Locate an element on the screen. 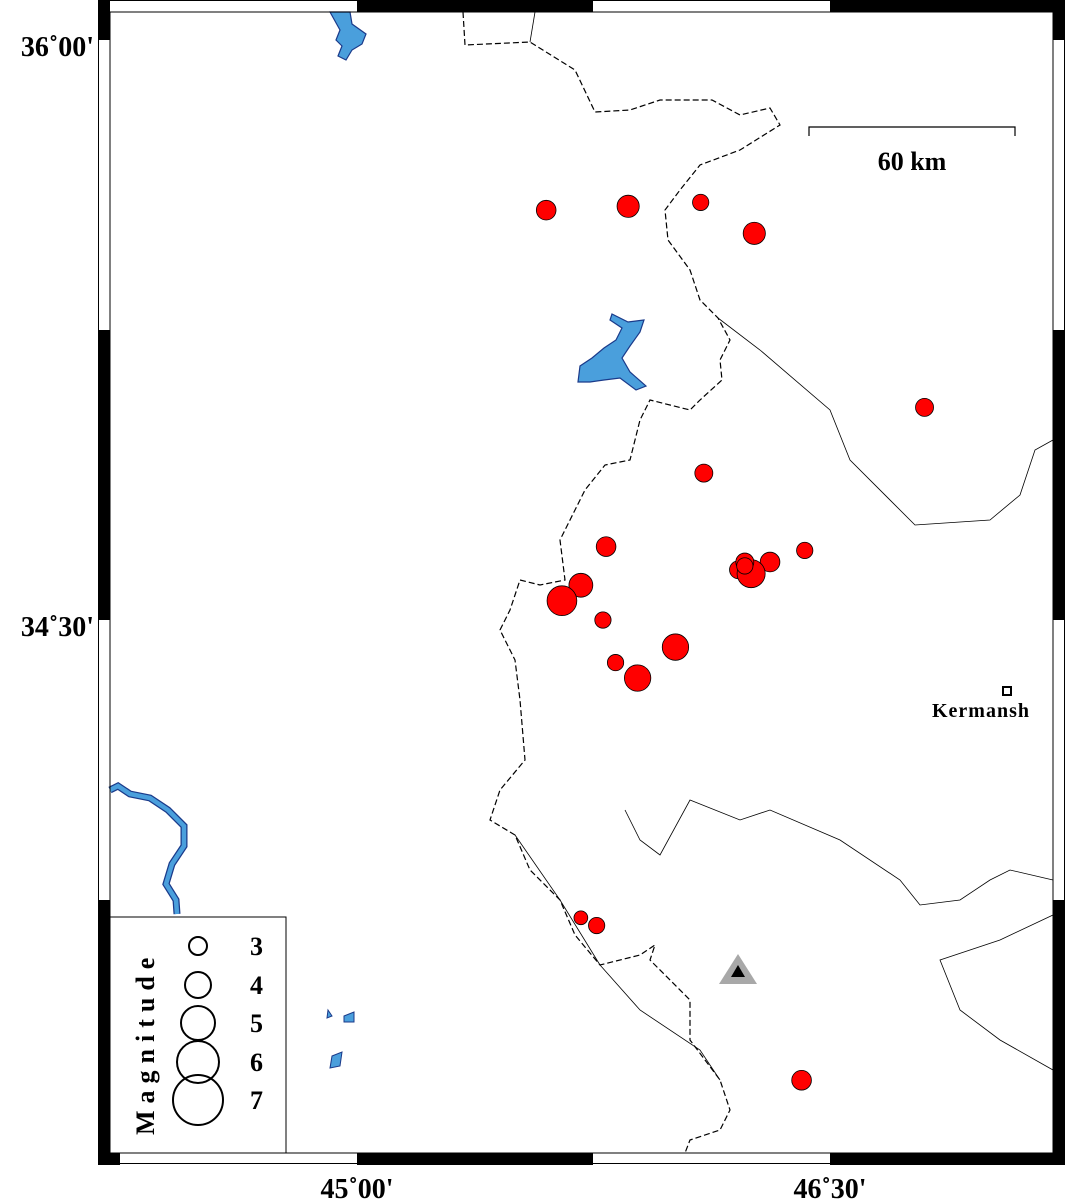 This screenshot has height=1202, width=1066. lake-middle is located at coordinates (612, 352).